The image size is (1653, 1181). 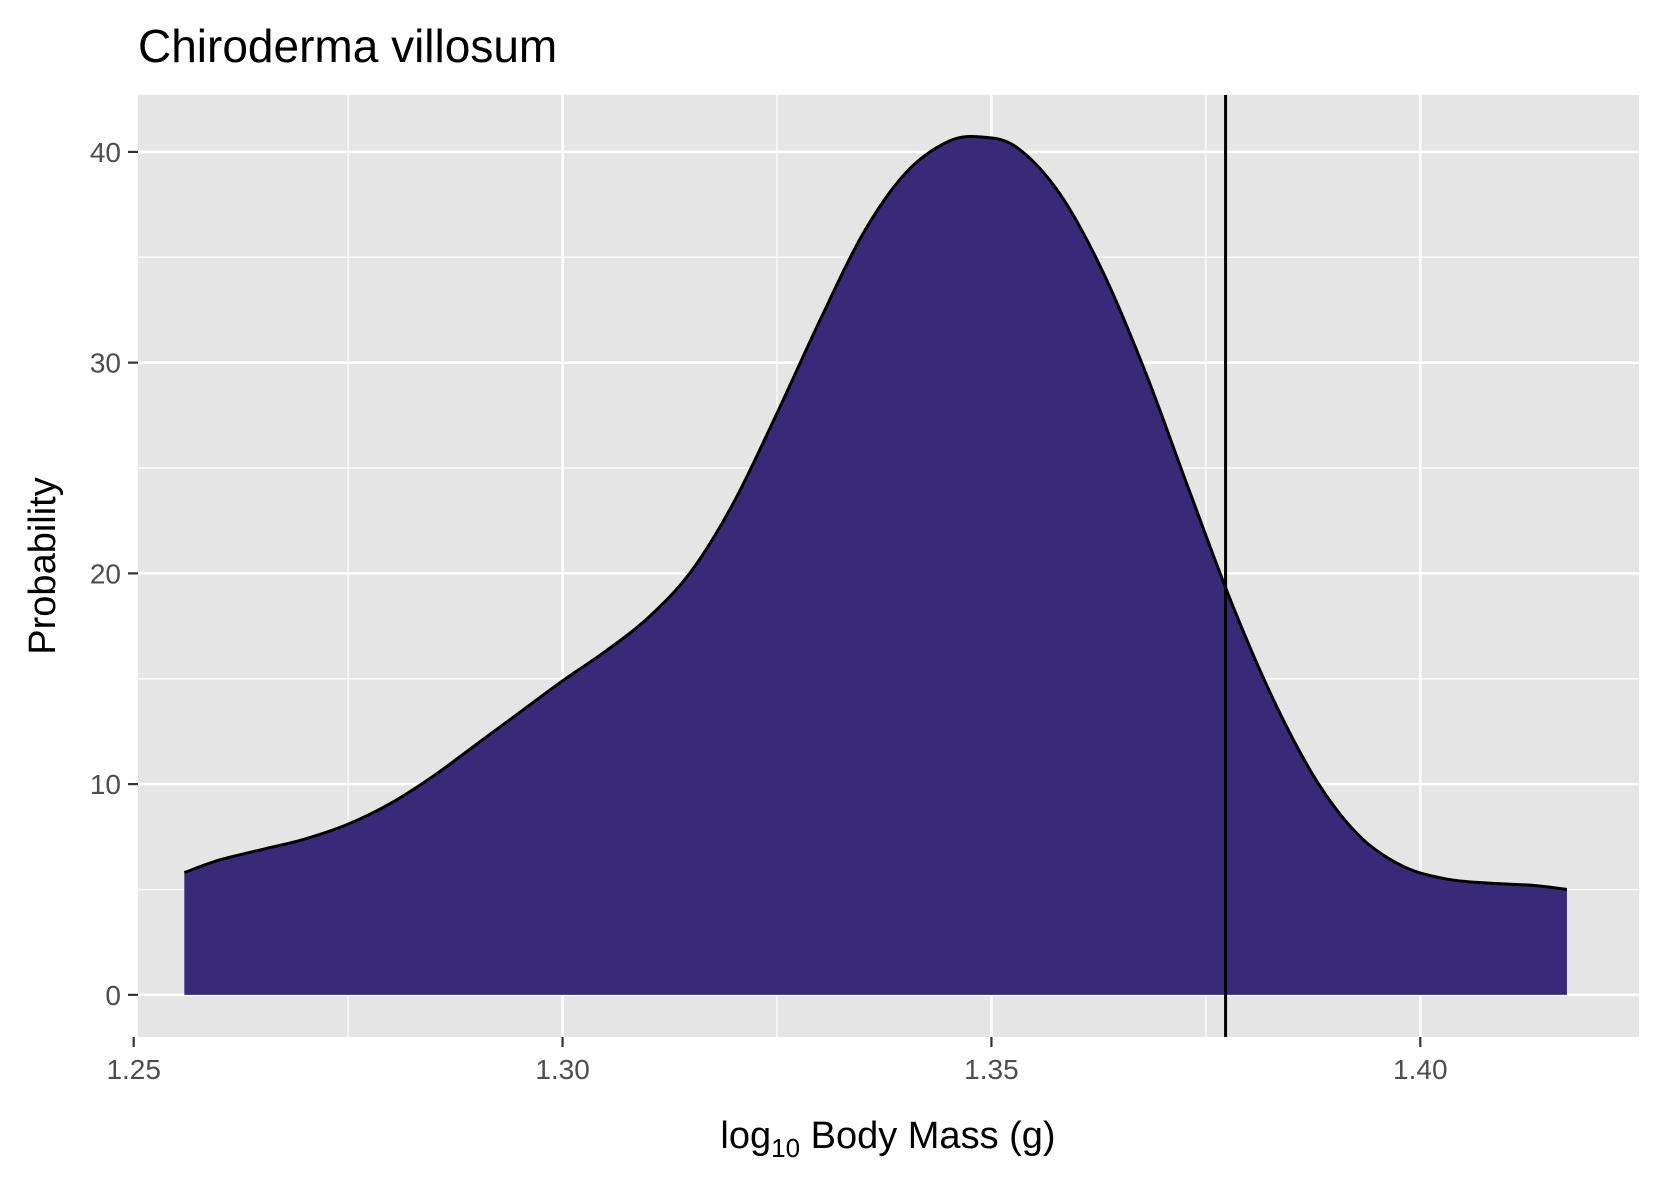 What do you see at coordinates (347, 46) in the screenshot?
I see `chart-title: Chiroderma villosum` at bounding box center [347, 46].